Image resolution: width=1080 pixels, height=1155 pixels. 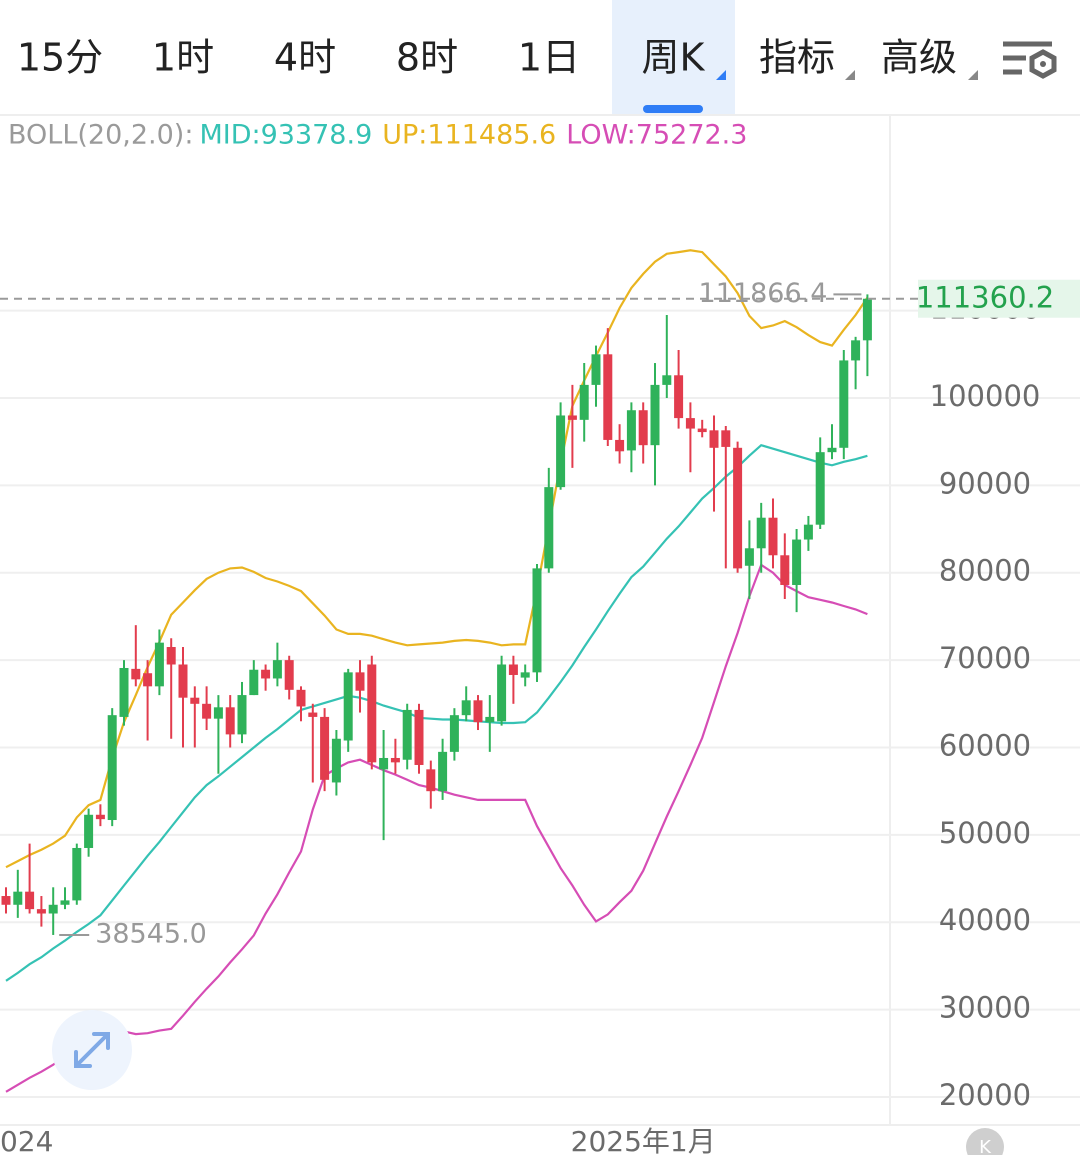 I want to click on legend-text: 111485.6, so click(x=491, y=135).